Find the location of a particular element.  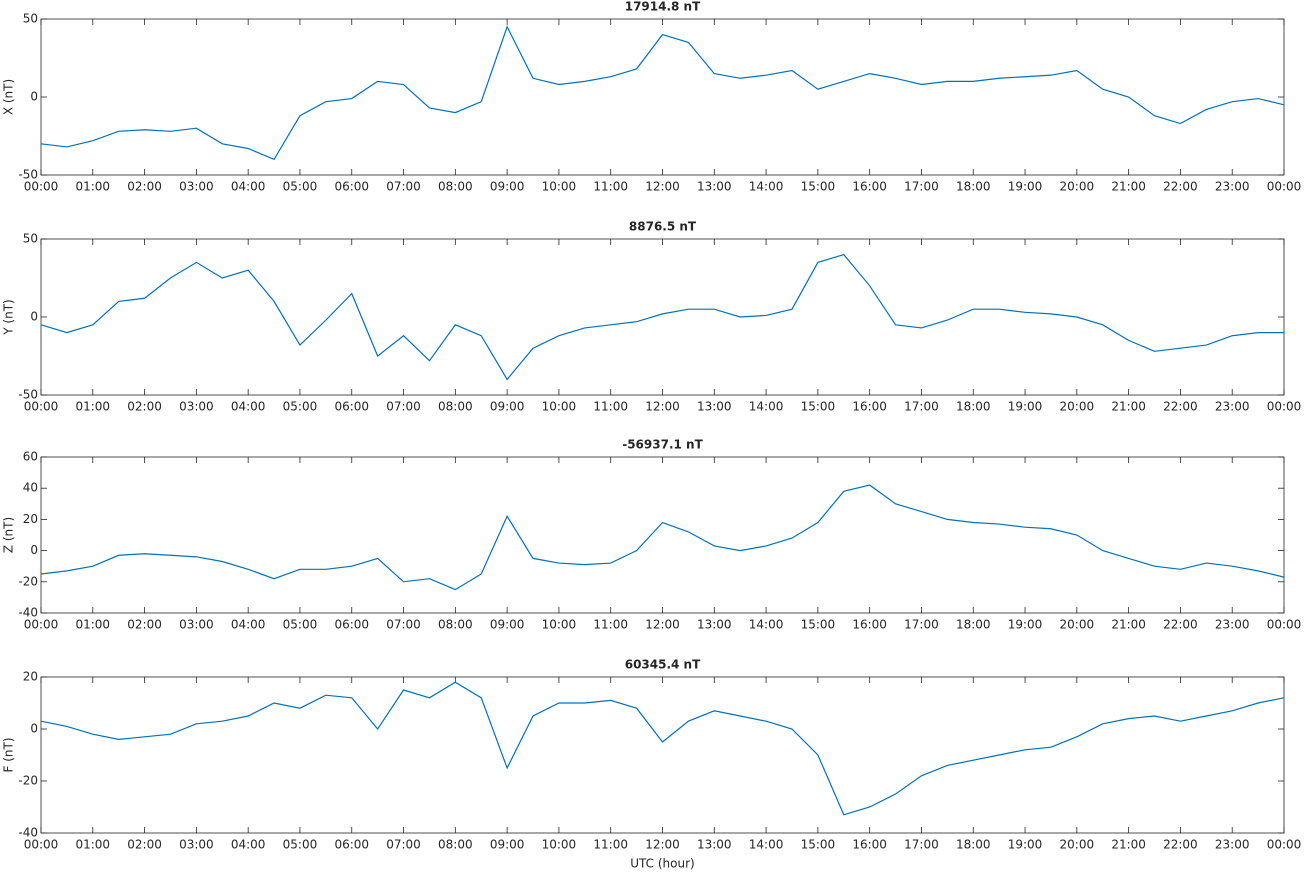

chart-title: 8876.5 nT is located at coordinates (663, 227).